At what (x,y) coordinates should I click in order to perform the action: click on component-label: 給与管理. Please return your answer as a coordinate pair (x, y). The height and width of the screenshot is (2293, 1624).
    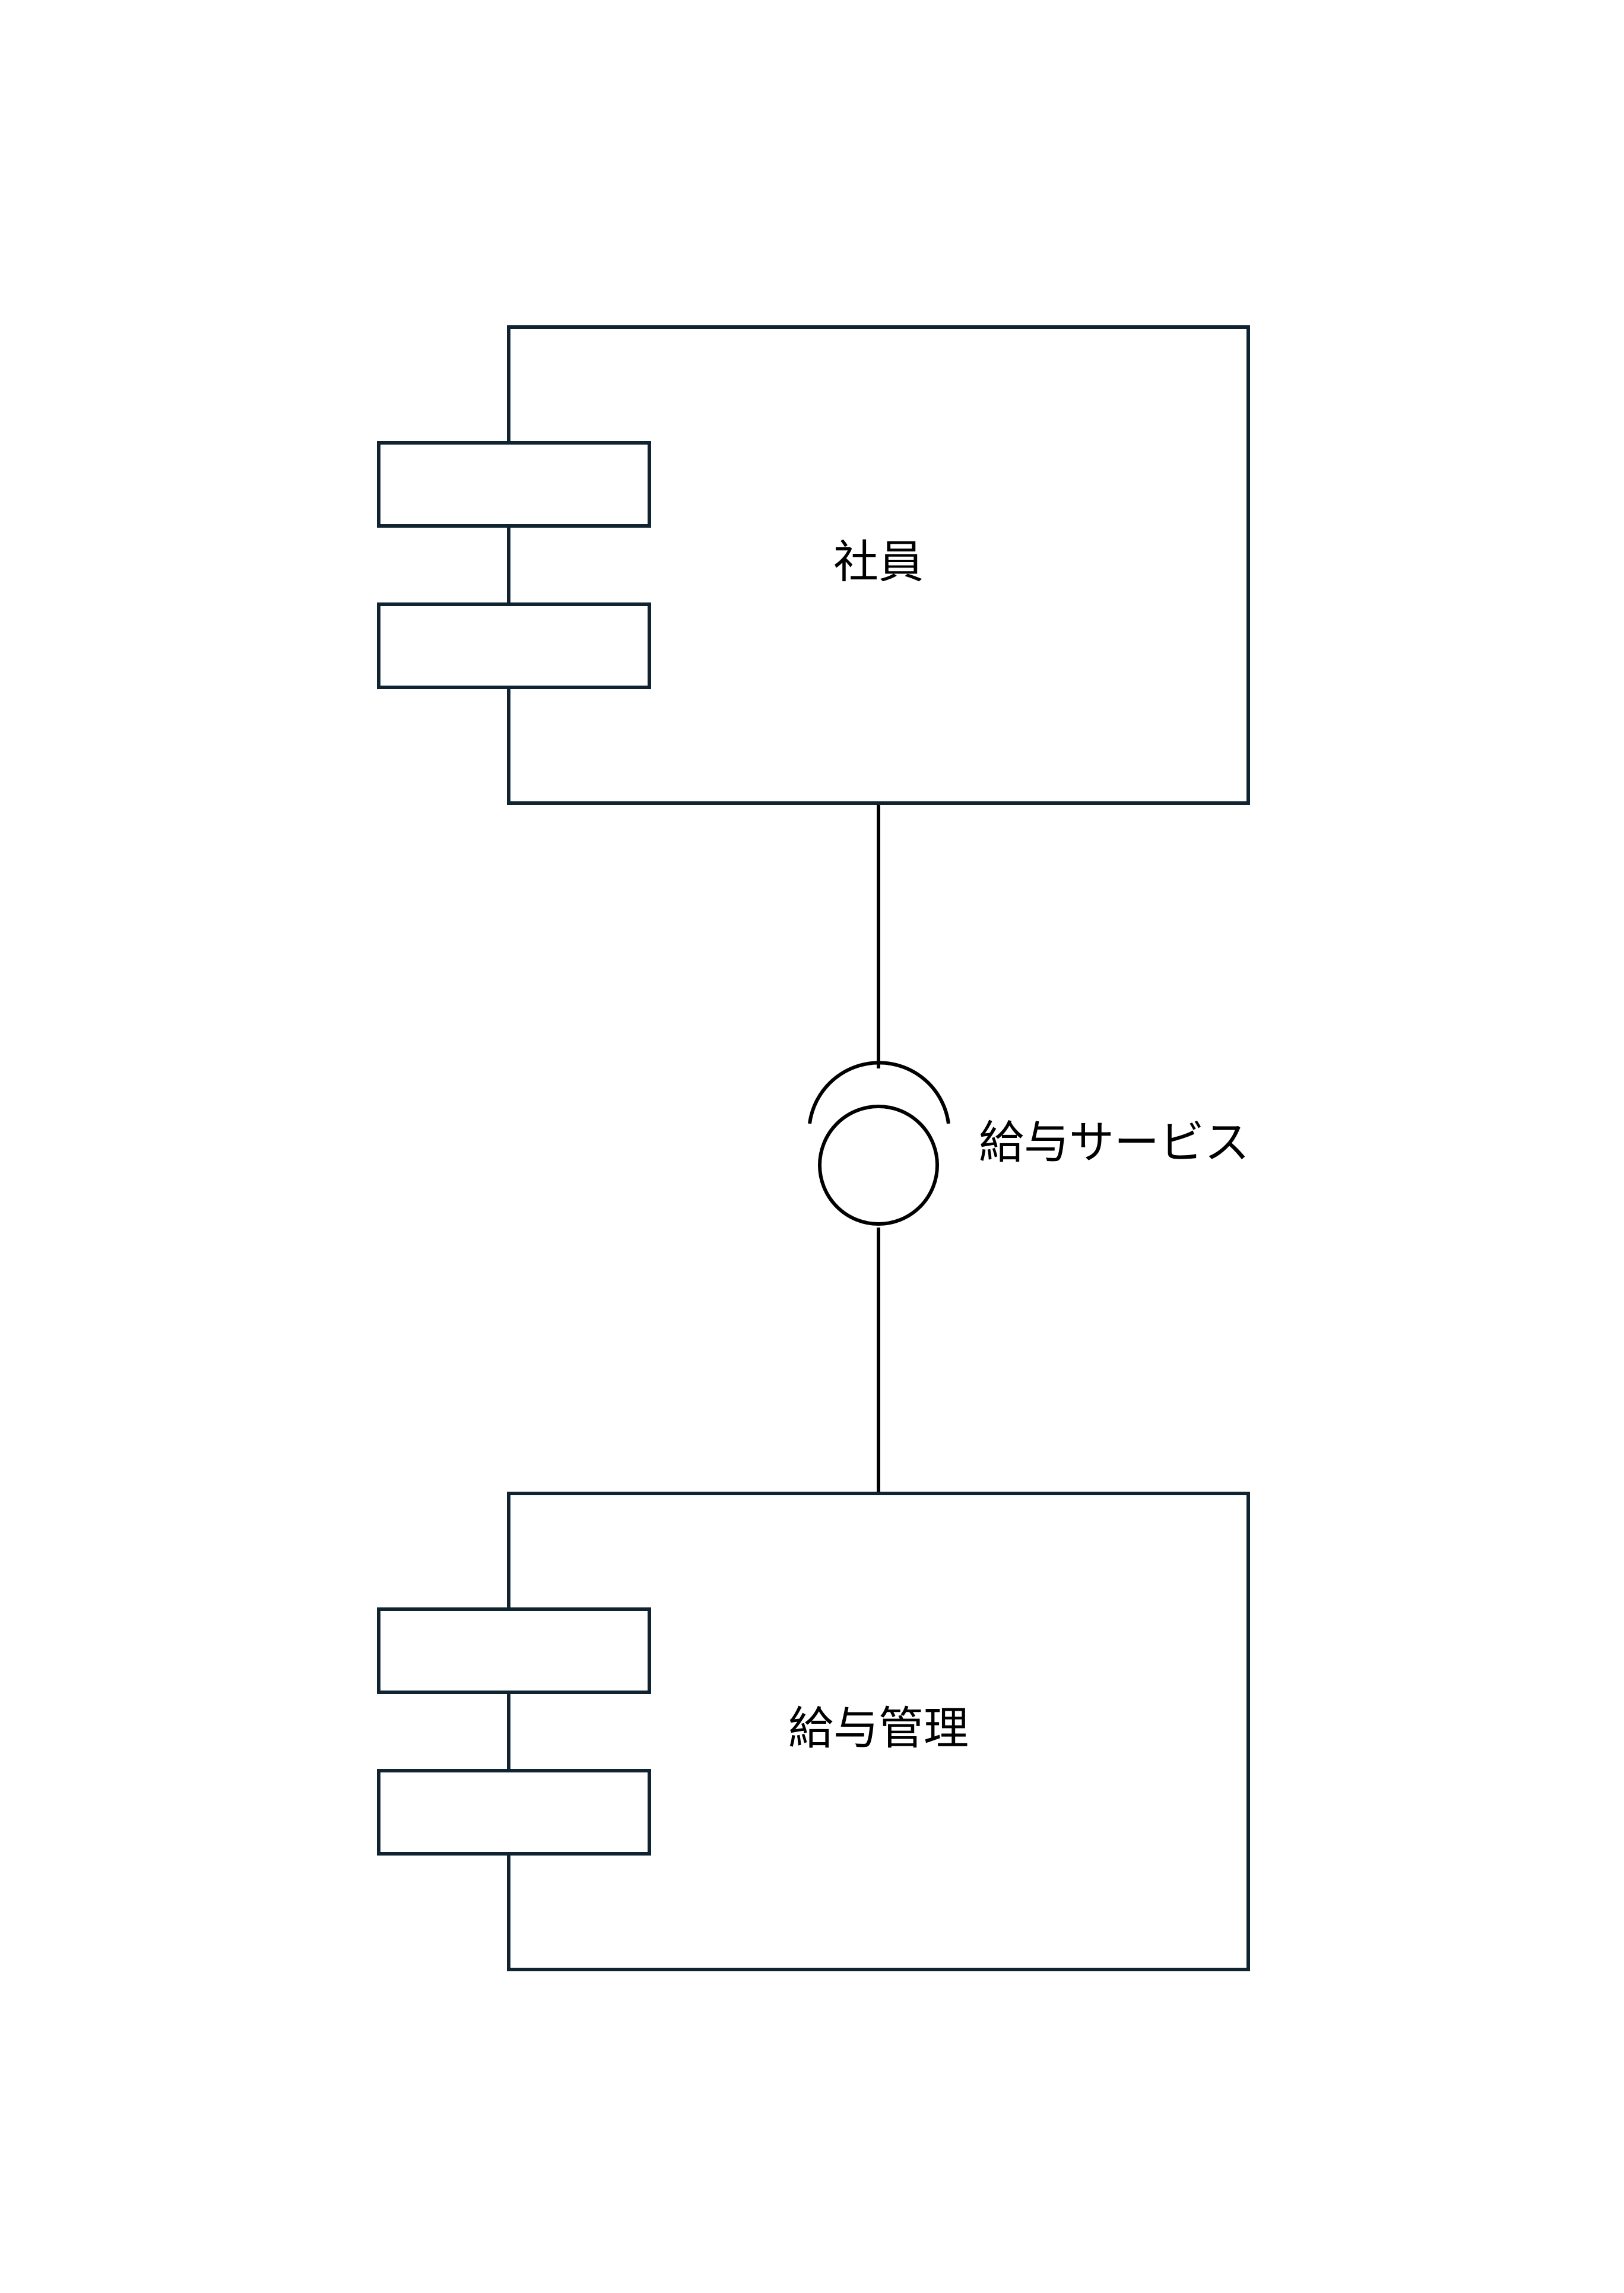
    Looking at the image, I should click on (878, 1729).